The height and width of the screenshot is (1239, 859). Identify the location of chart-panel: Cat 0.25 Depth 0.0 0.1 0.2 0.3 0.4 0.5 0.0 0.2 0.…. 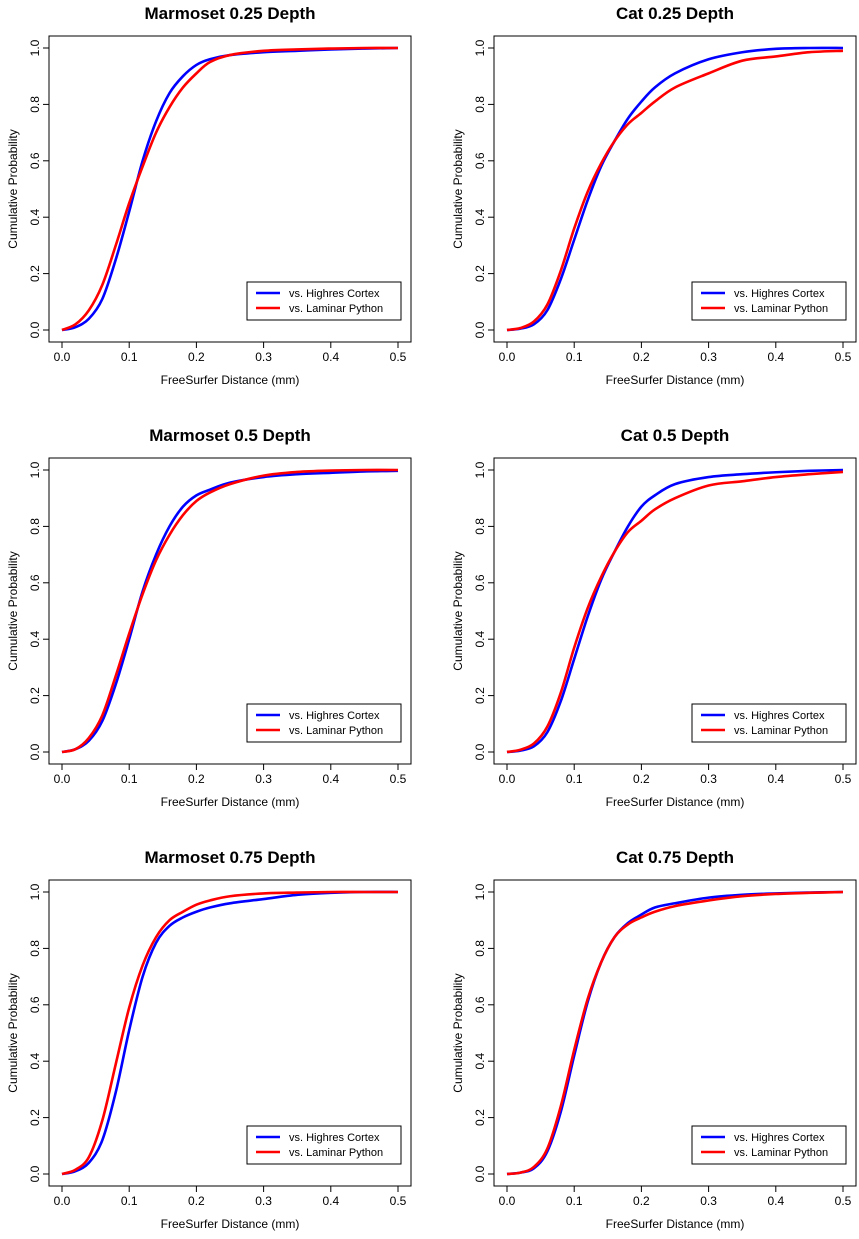
(654, 195).